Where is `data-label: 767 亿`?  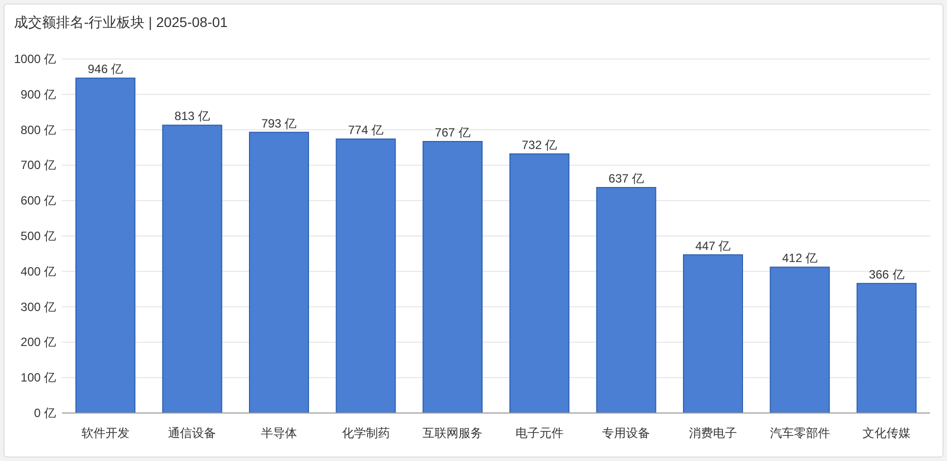 data-label: 767 亿 is located at coordinates (452, 132).